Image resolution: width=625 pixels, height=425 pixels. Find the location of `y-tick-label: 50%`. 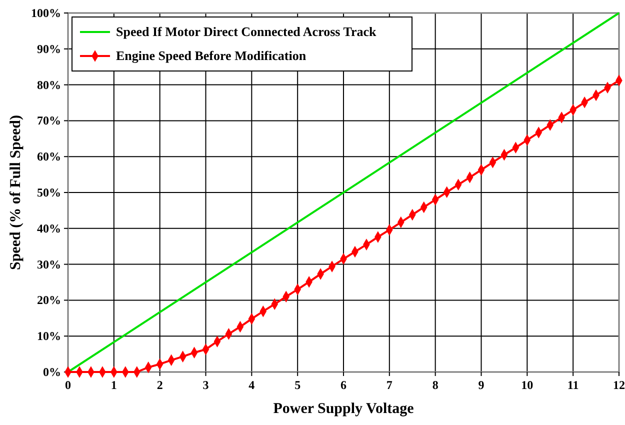

y-tick-label: 50% is located at coordinates (49, 193).